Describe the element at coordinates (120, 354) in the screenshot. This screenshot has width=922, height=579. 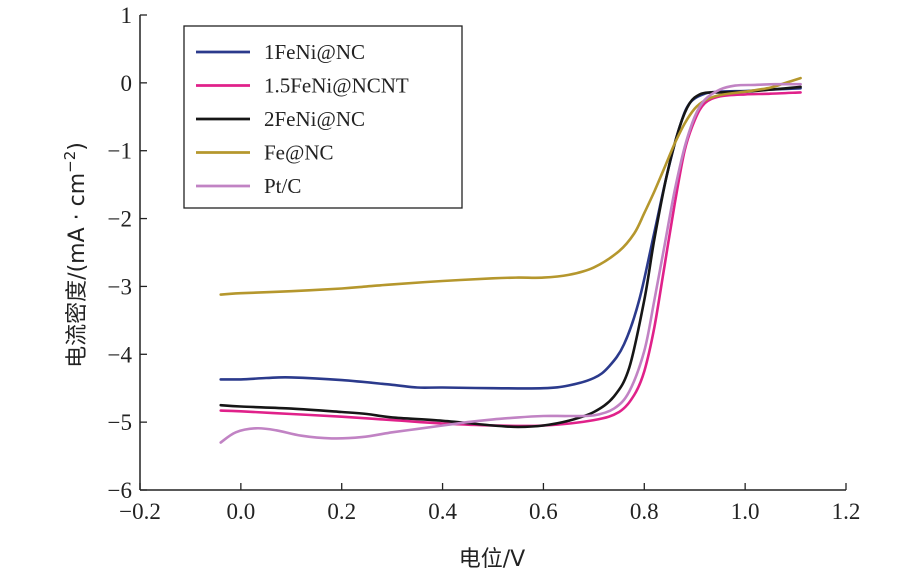
I see `y-tick-label: −4` at that location.